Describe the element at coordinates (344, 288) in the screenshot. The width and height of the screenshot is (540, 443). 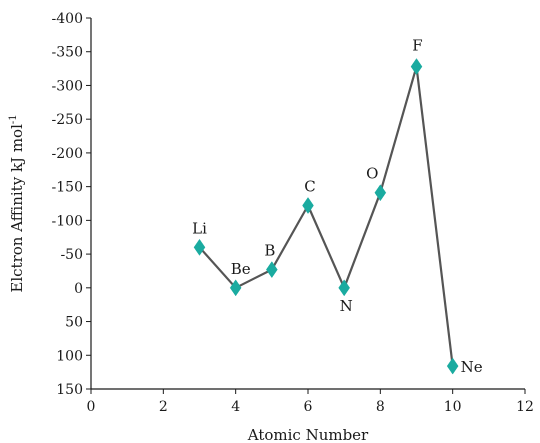
I see `data-point-n` at that location.